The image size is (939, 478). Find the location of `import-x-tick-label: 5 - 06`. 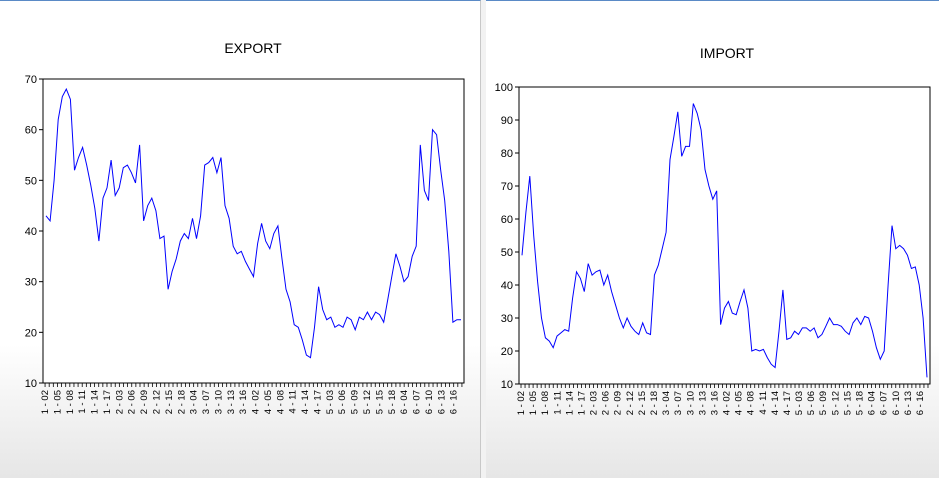

import-x-tick-label: 5 - 06 is located at coordinates (811, 403).